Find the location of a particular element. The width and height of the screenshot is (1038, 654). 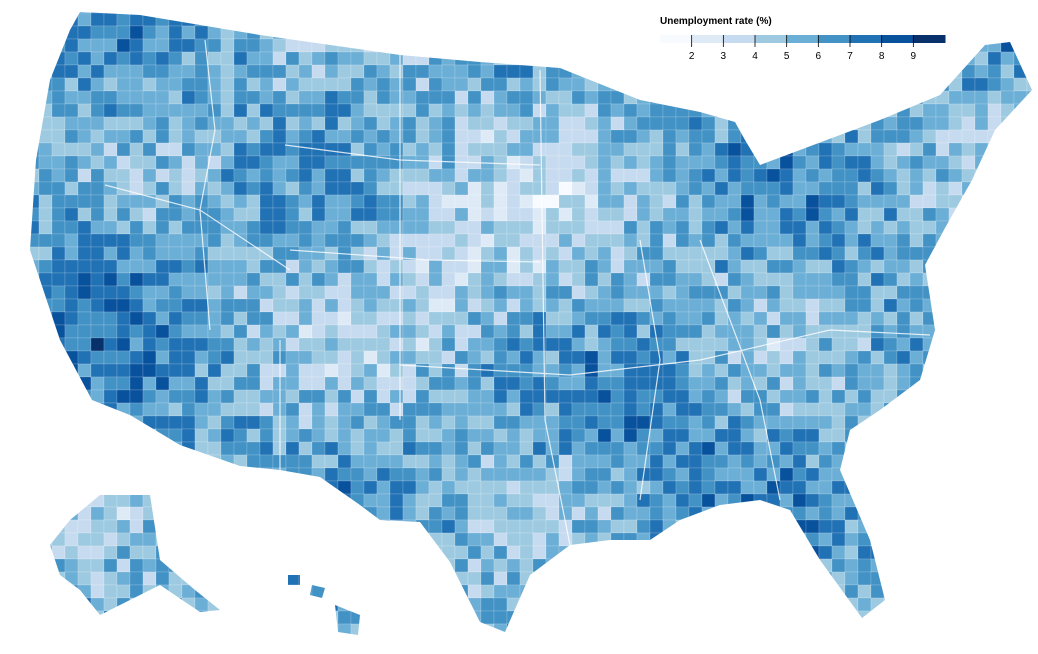

legend-tick-label: 9 is located at coordinates (914, 56).